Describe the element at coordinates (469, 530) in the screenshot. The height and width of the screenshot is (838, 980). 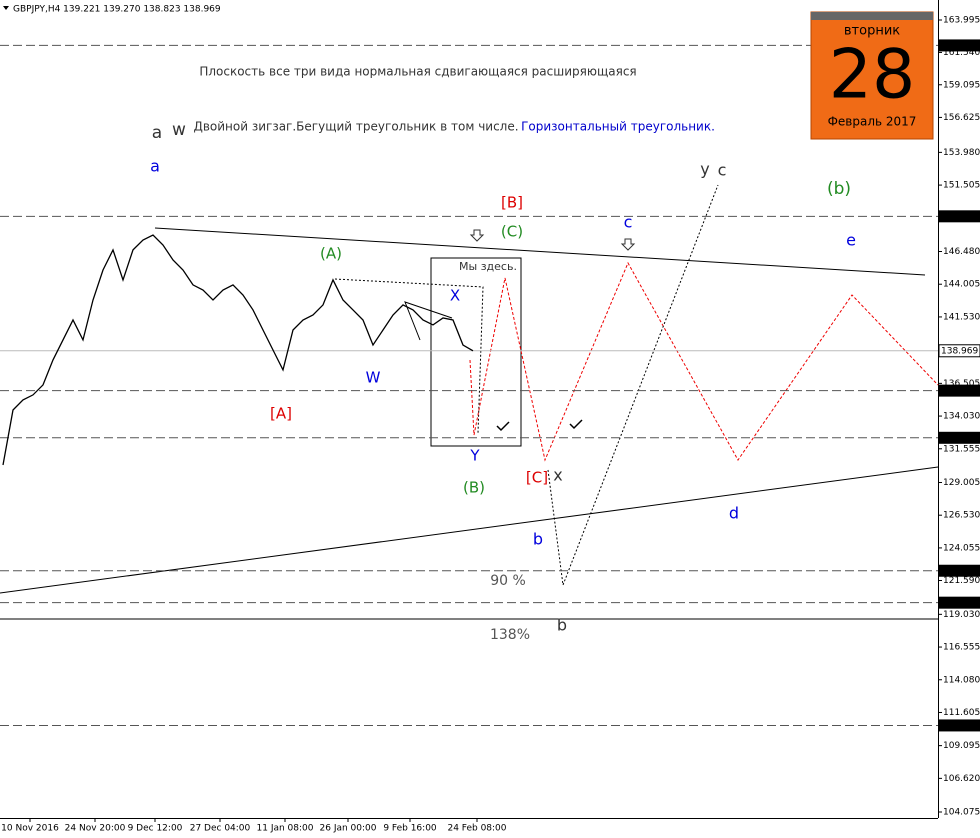
I see `lower-trendline` at that location.